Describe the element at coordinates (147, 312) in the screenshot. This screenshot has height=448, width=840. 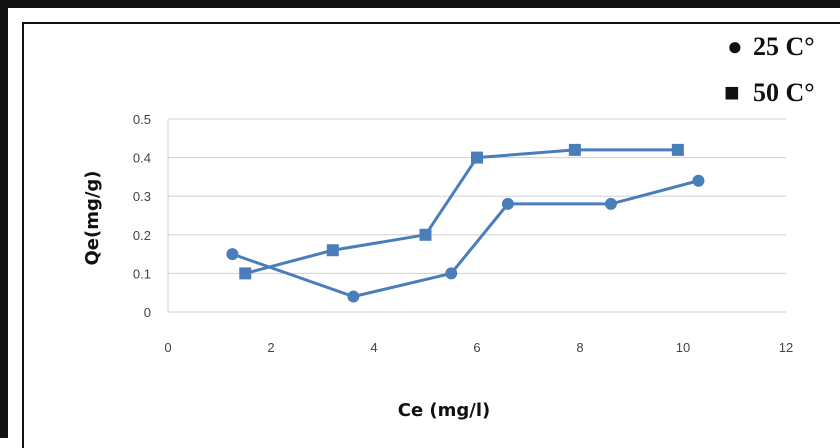
I see `y-tick-label: 0` at that location.